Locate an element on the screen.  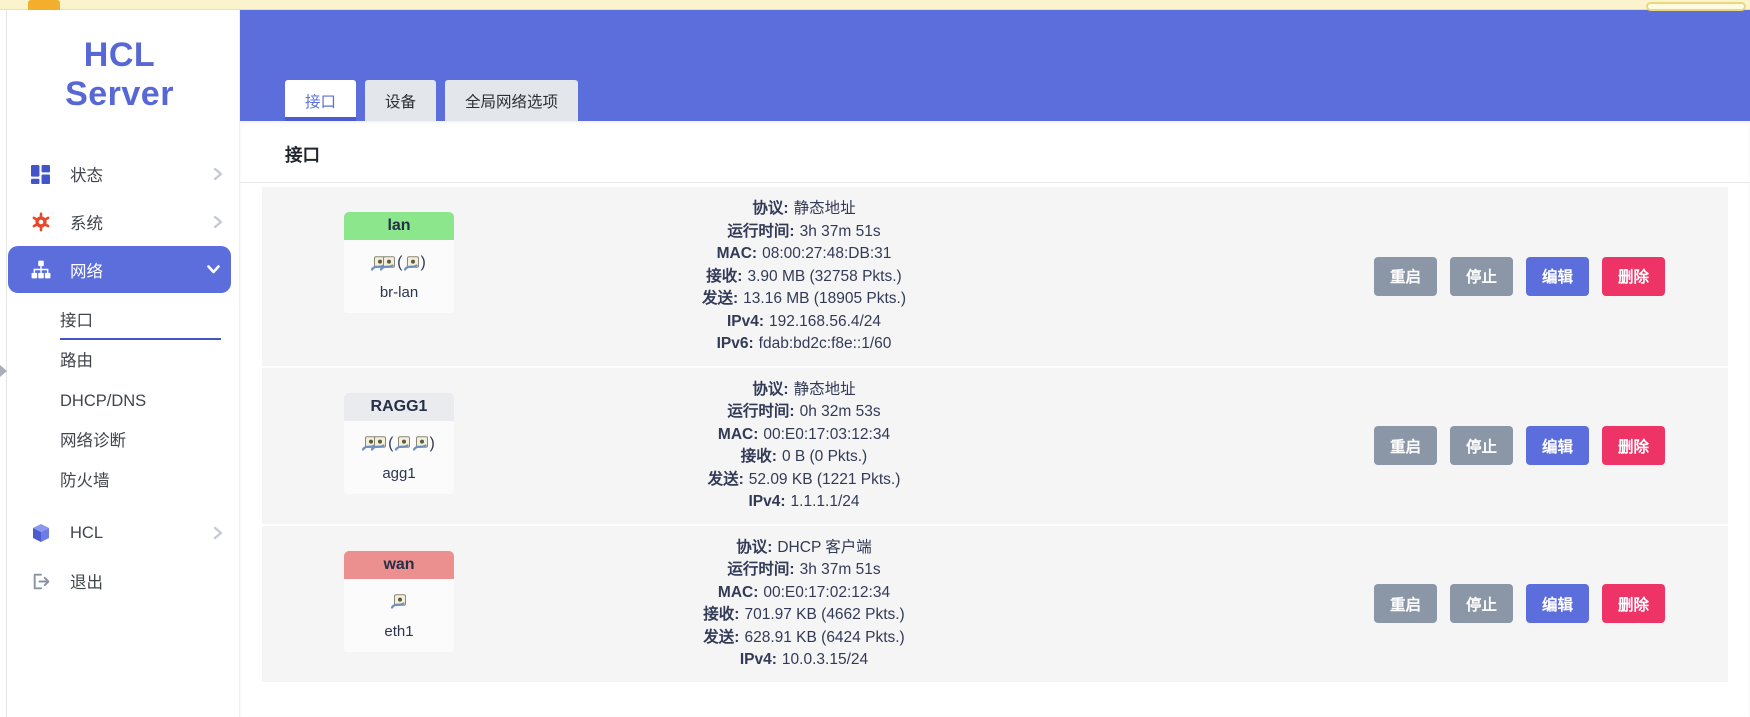
detail-value: DHCP 客户端 is located at coordinates (824, 547).